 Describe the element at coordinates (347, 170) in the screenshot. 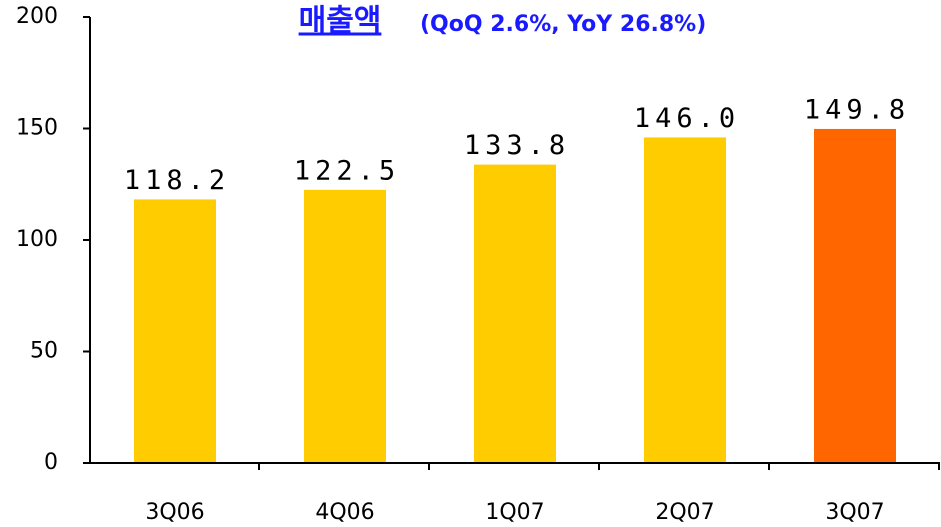

I see `value-label: 122.5` at that location.